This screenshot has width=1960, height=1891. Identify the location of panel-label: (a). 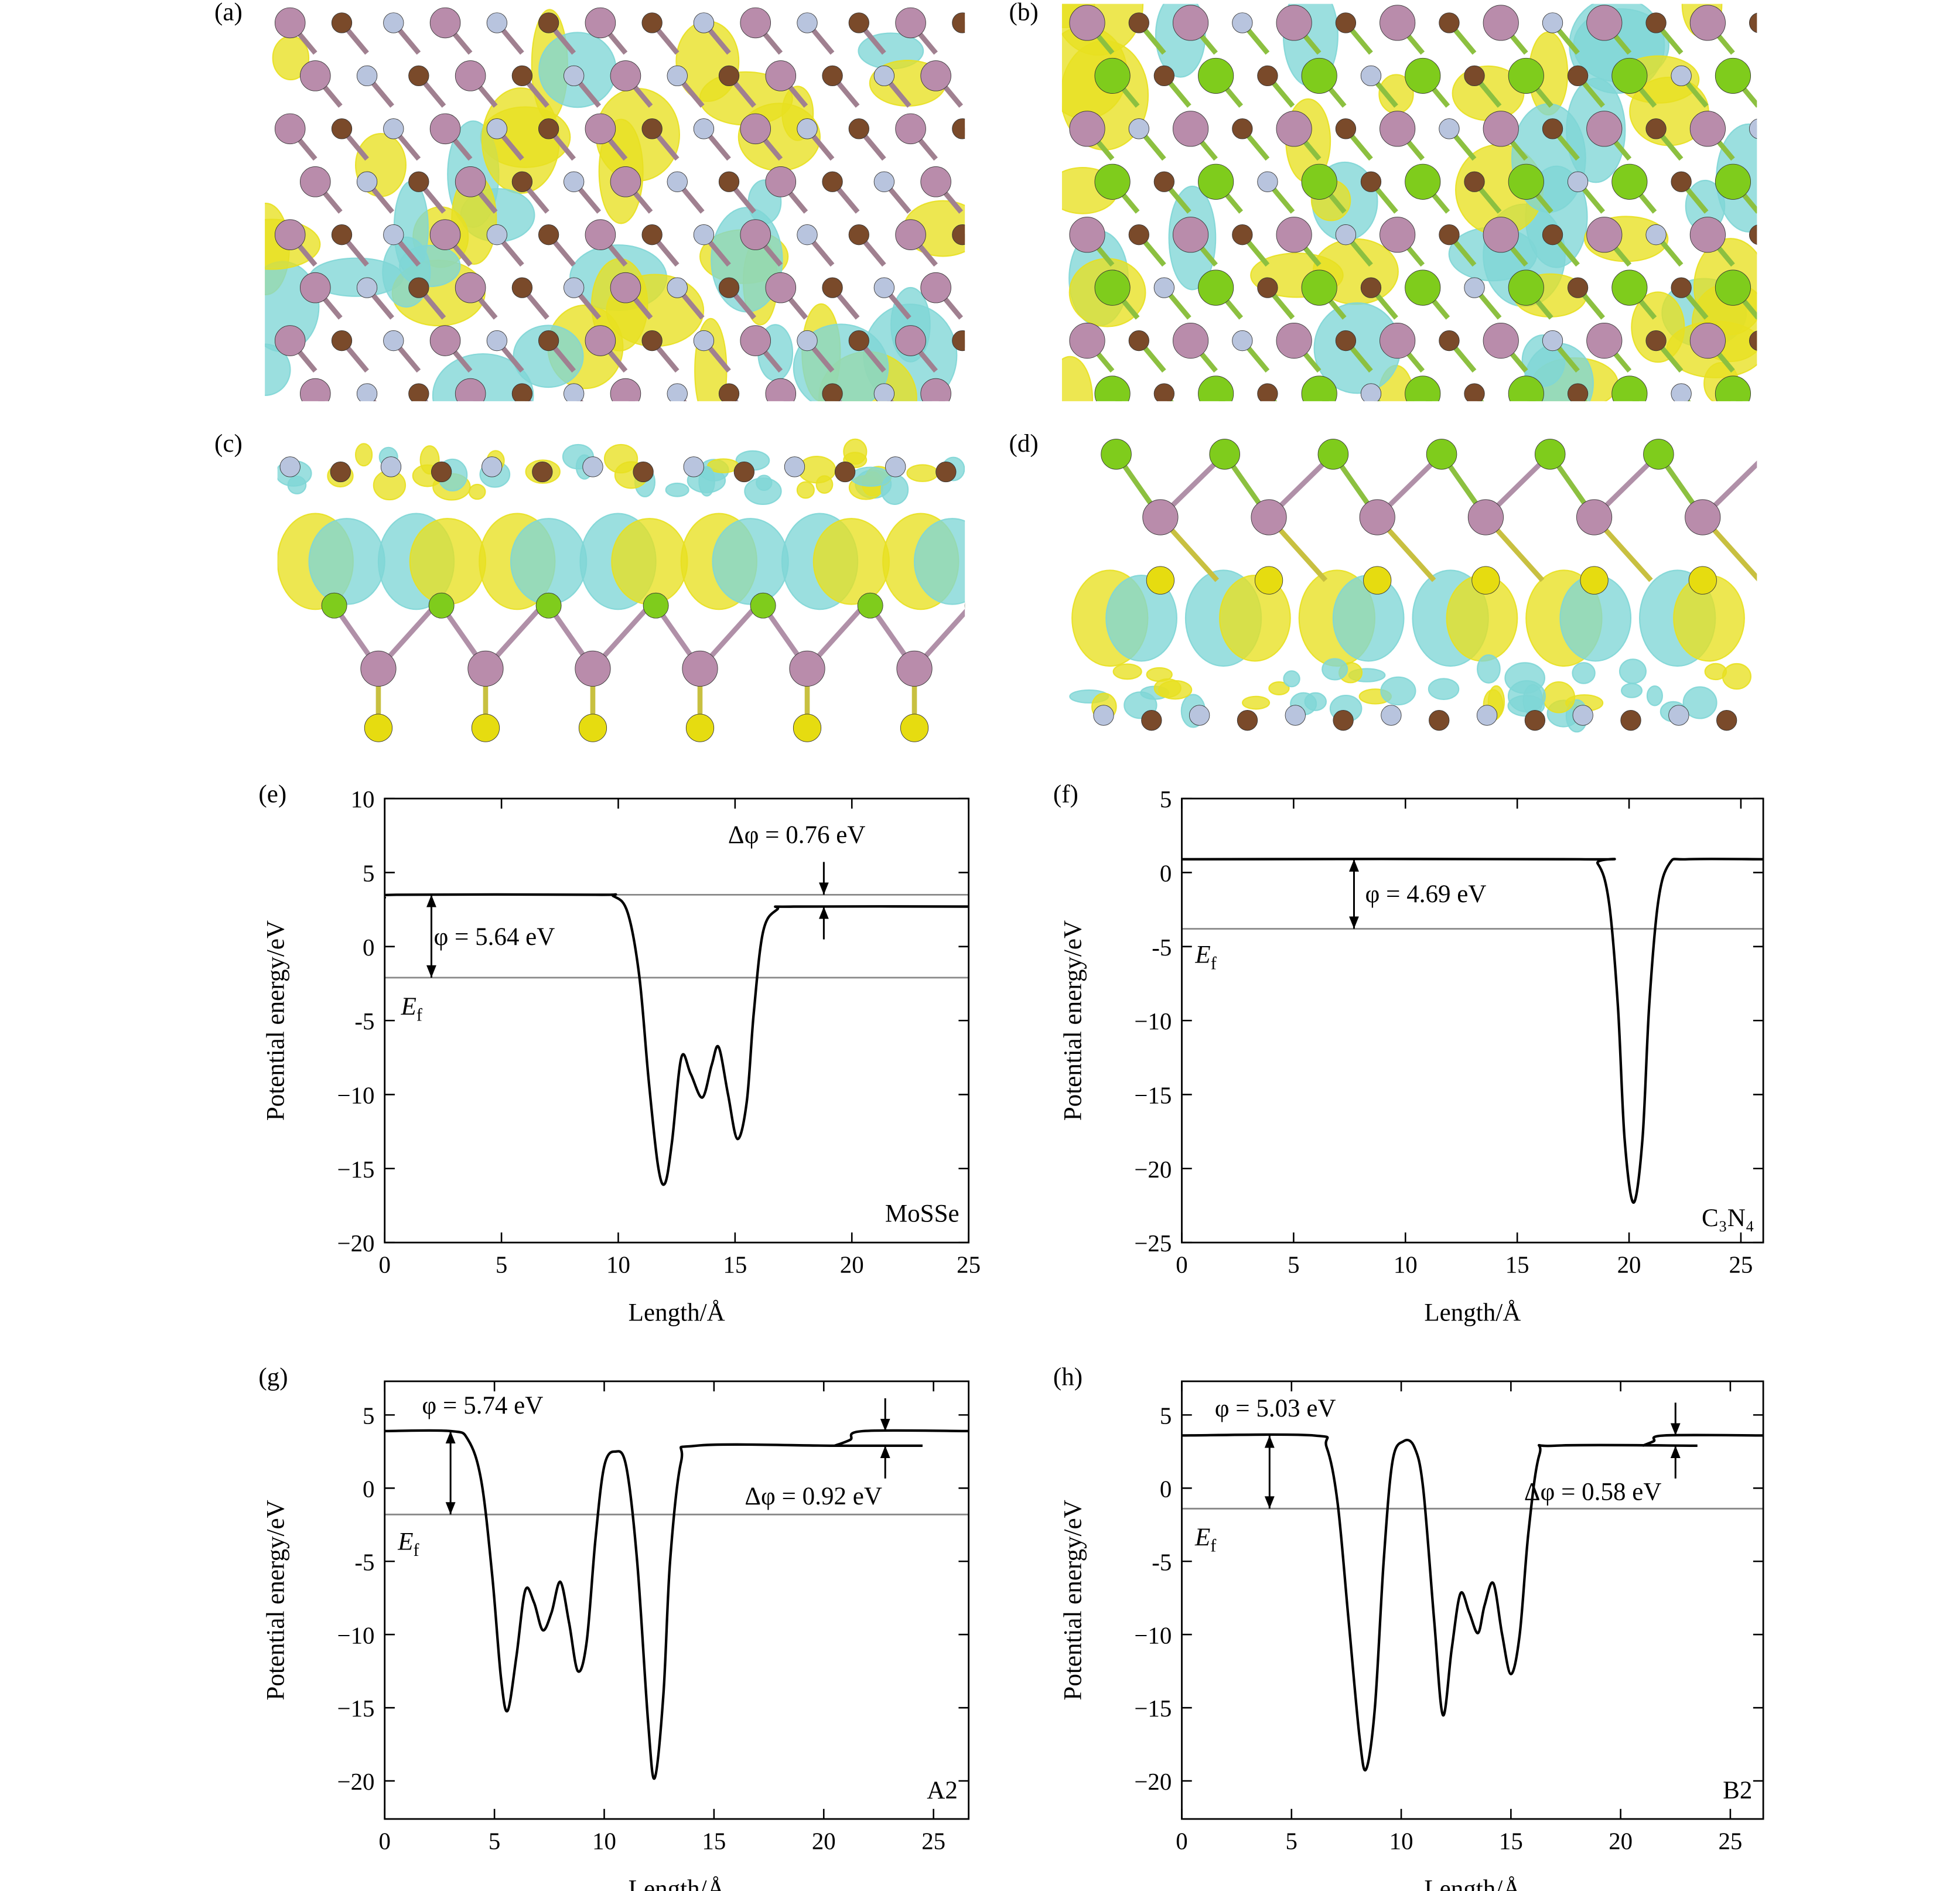
(228, 13).